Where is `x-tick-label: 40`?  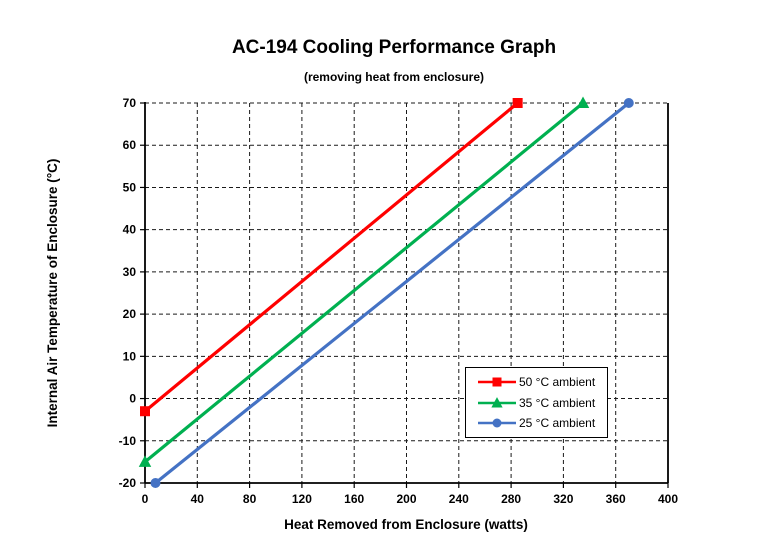
x-tick-label: 40 is located at coordinates (198, 499).